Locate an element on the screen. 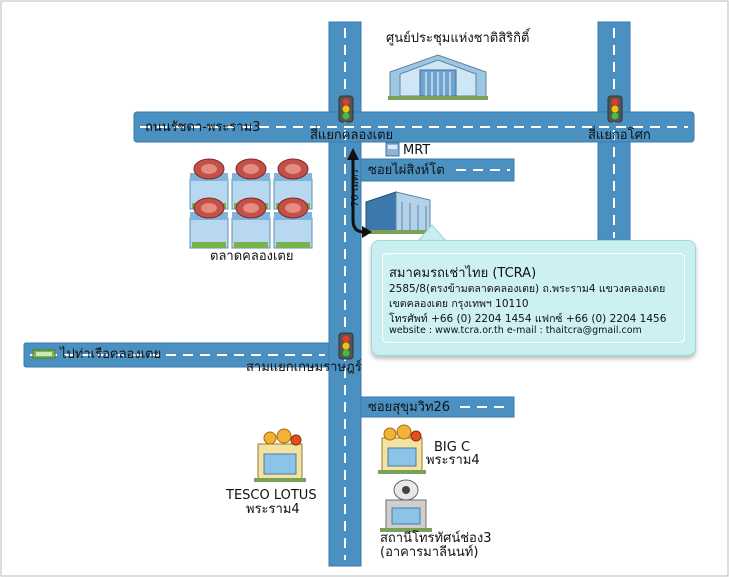 This screenshot has width=729, height=577. convention-center-icon is located at coordinates (438, 77).